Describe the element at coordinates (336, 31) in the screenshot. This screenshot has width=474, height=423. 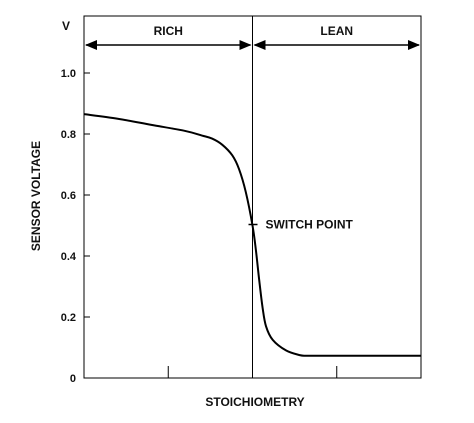
I see `region-label-lean: LEAN` at that location.